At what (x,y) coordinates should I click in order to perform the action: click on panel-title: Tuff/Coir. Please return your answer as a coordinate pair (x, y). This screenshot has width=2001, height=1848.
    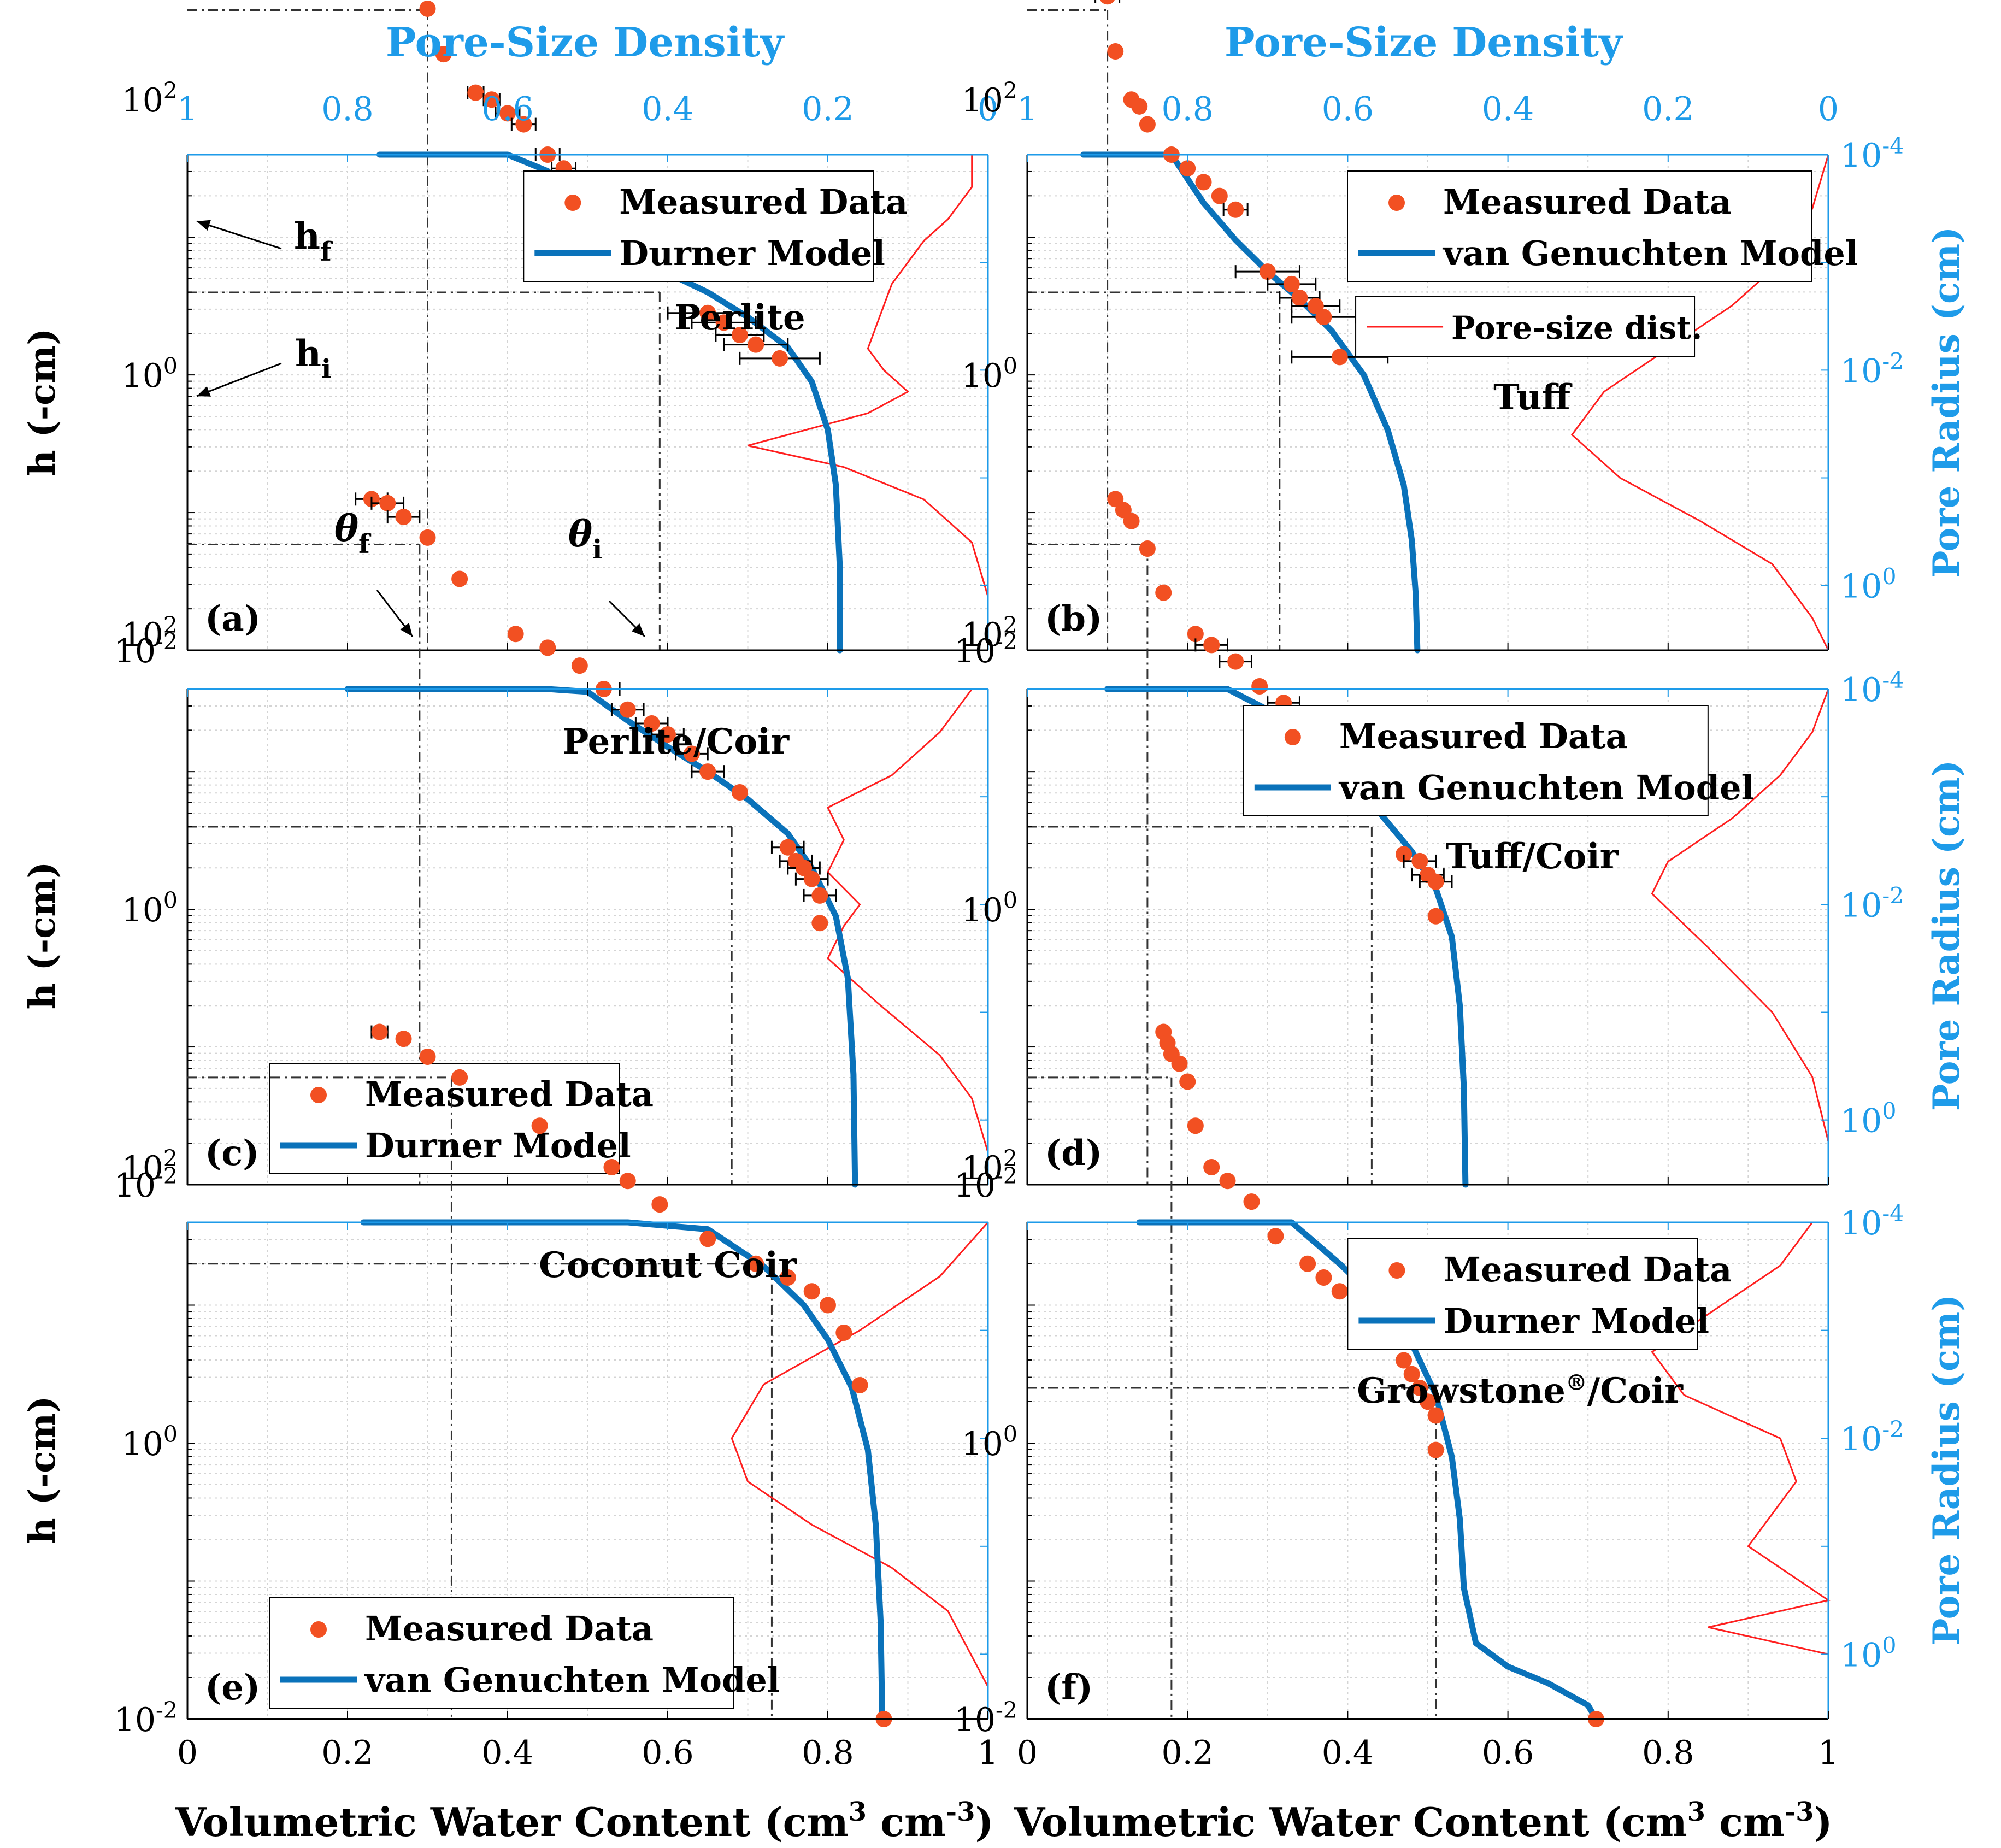
    Looking at the image, I should click on (1533, 856).